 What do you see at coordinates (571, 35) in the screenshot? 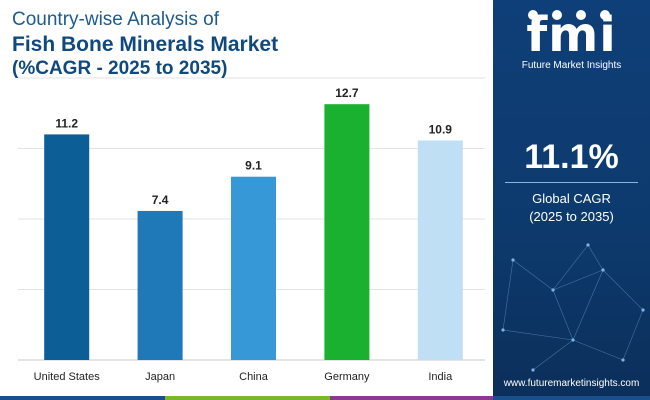
I see `logo-mark: fmi` at bounding box center [571, 35].